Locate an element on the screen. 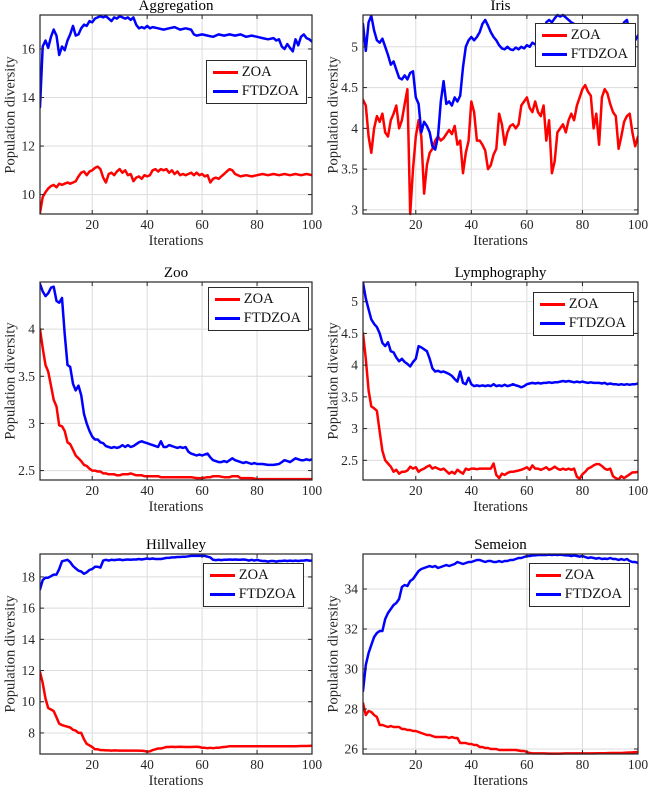 The height and width of the screenshot is (796, 653). legend-label: ZOA is located at coordinates (258, 299).